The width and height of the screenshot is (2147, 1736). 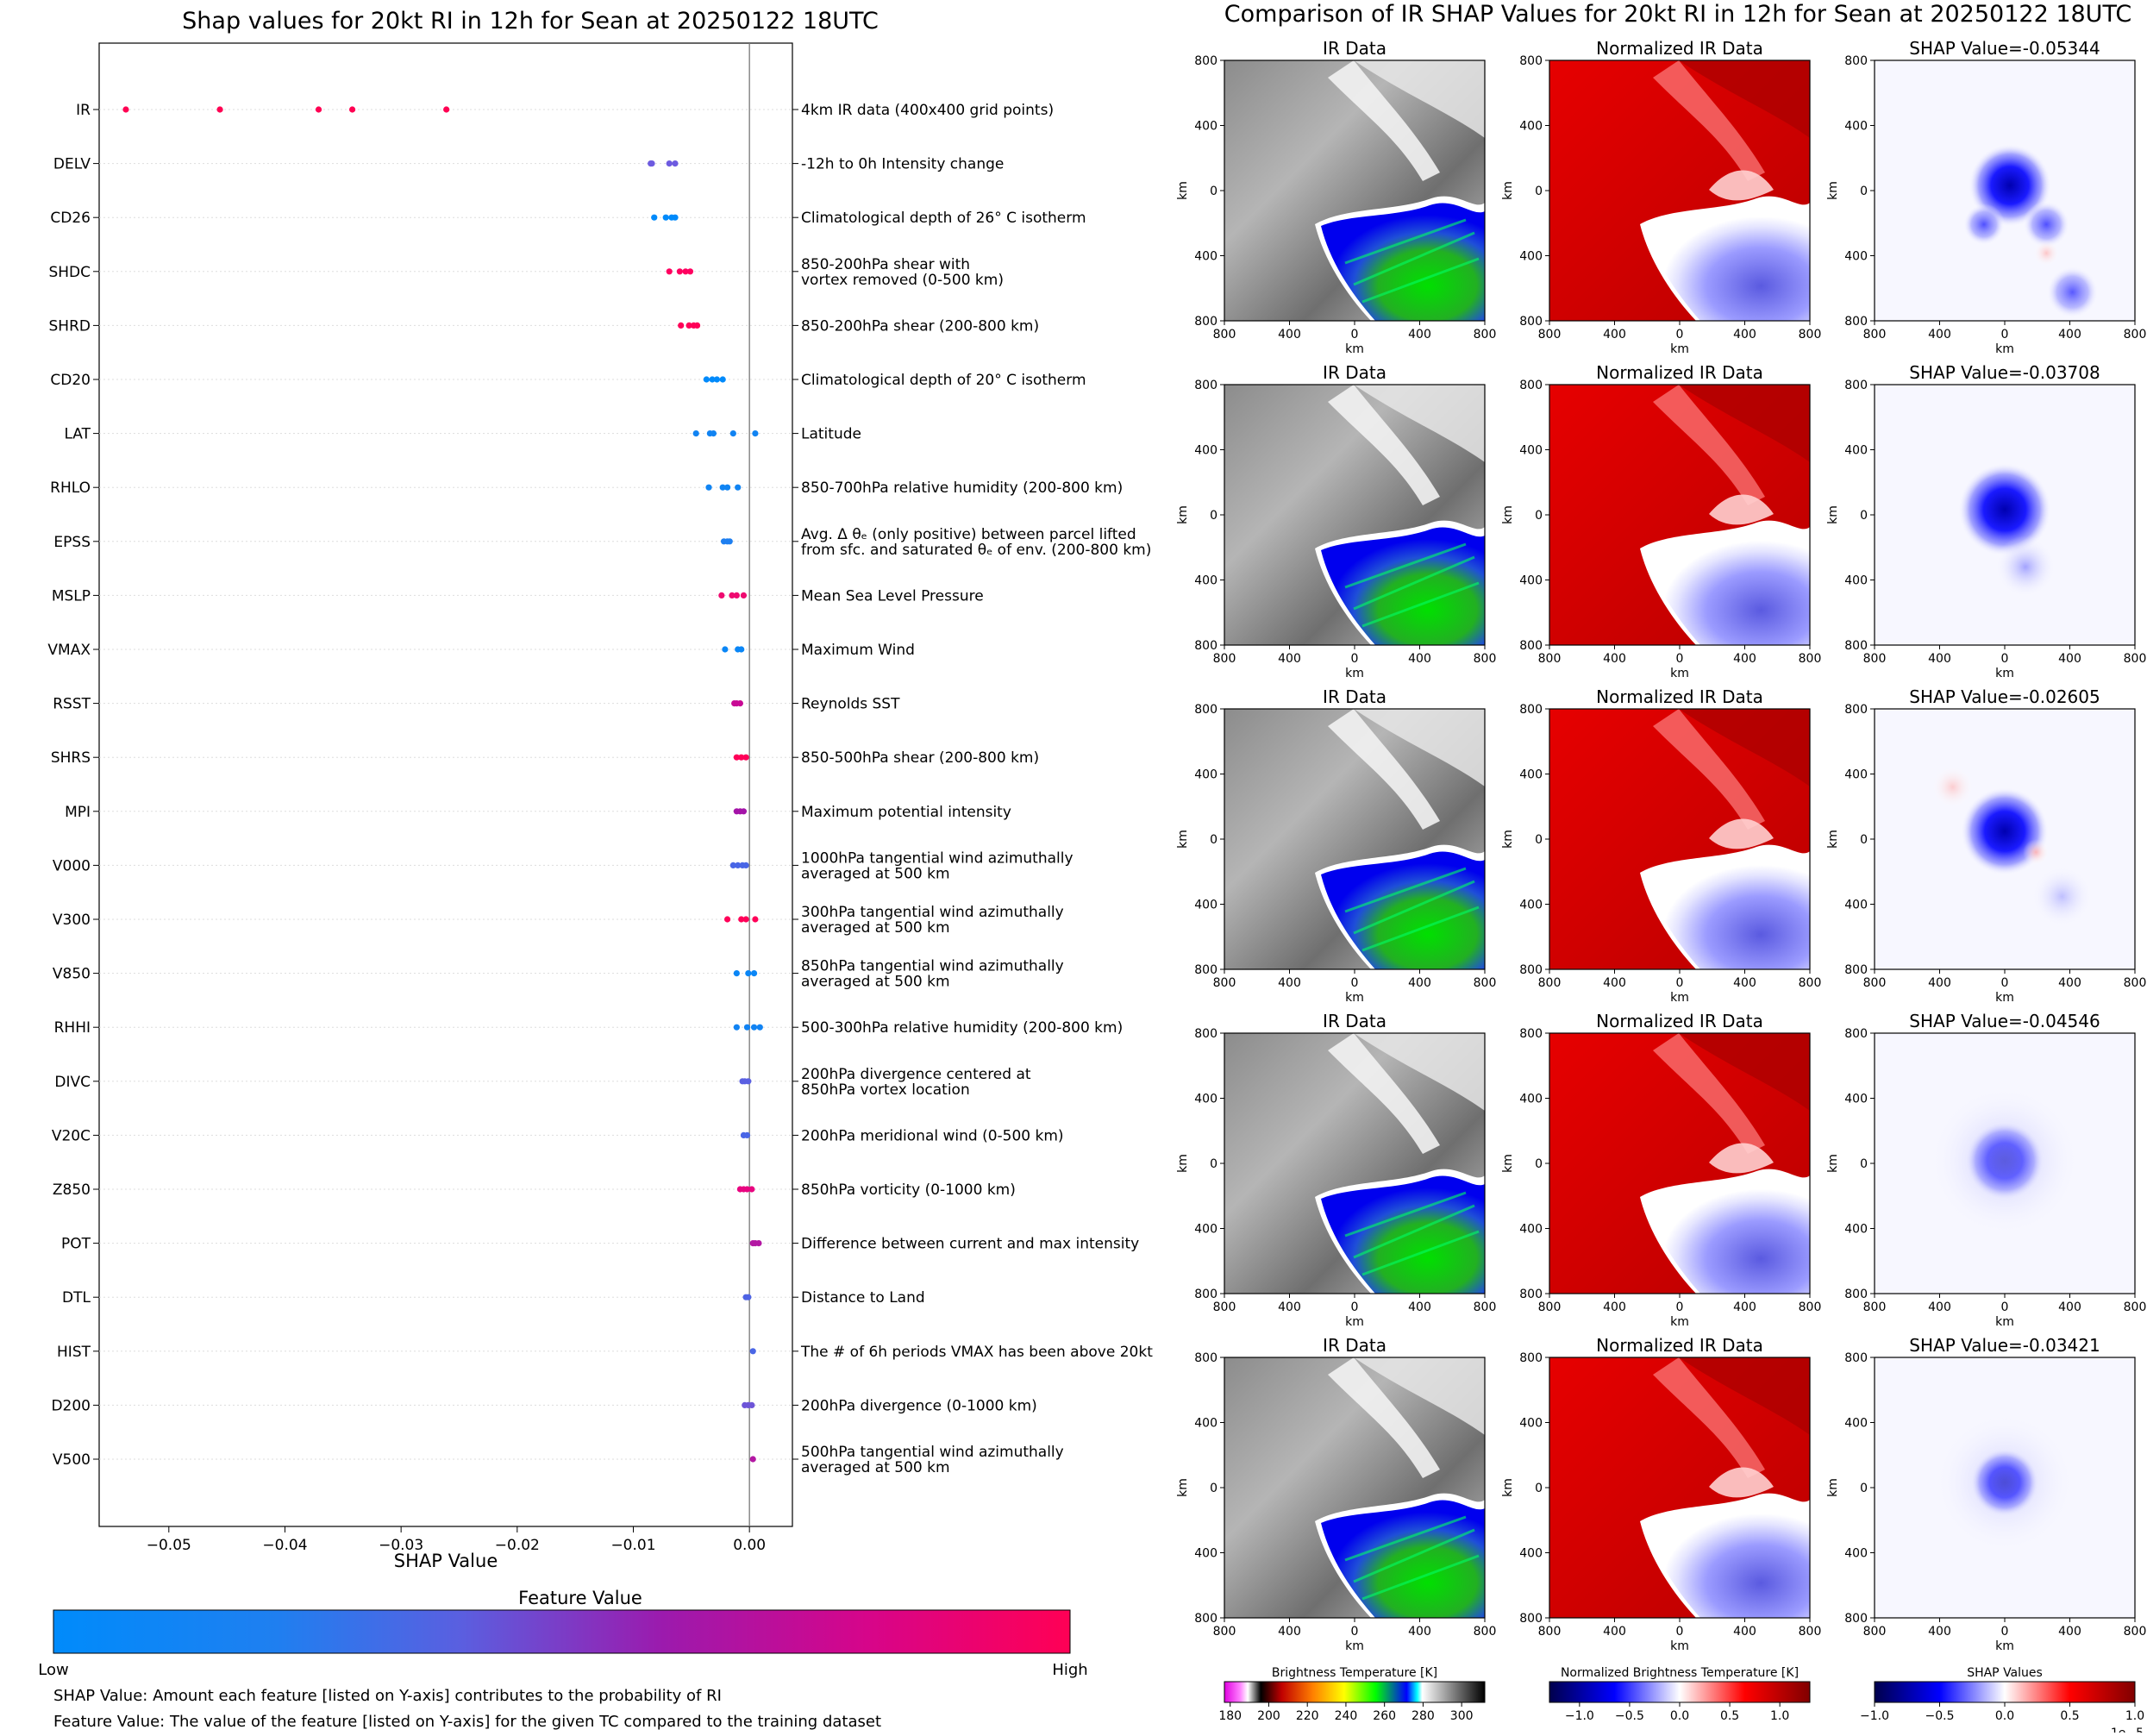 I want to click on feature-label: MPI, so click(x=78, y=812).